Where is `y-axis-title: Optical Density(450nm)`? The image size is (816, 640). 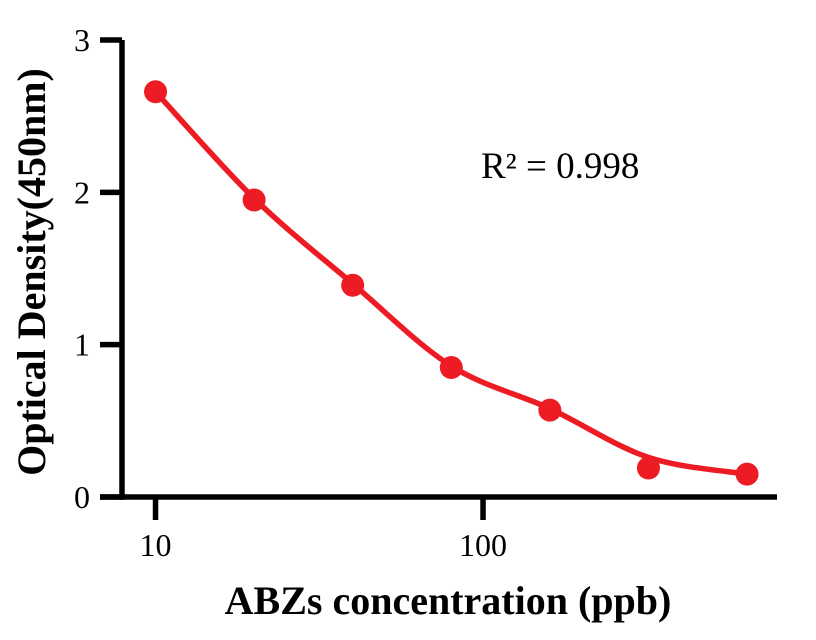 y-axis-title: Optical Density(450nm) is located at coordinates (31, 272).